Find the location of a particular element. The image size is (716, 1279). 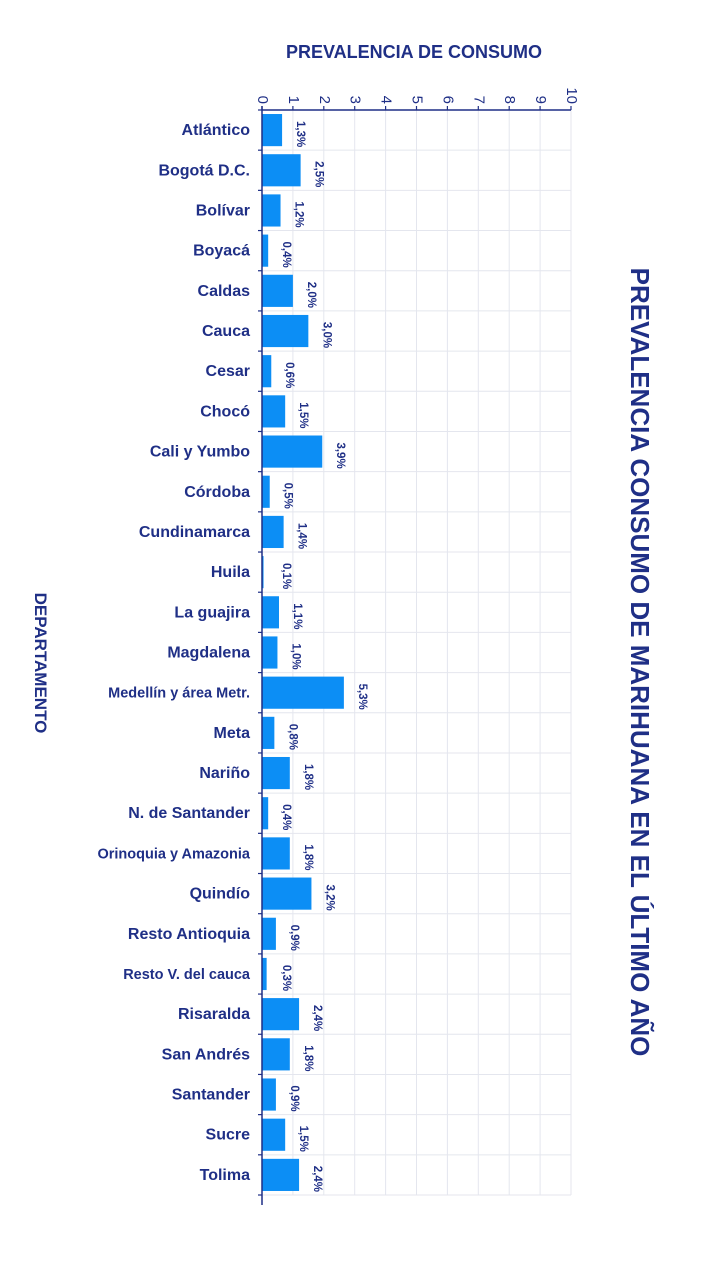

data-label: 3,2% is located at coordinates (329, 898).